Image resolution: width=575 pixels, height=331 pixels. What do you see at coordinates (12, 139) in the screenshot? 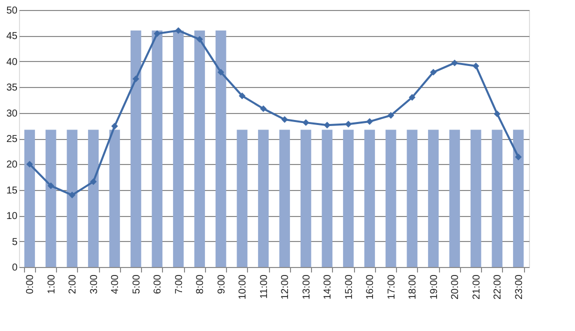
I see `y-tick-label: 25` at bounding box center [12, 139].